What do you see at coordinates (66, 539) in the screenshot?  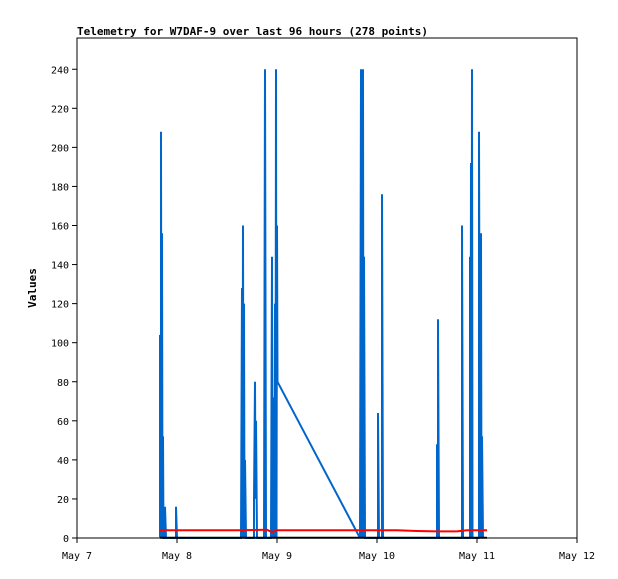 I see `y-tick-label: 0` at bounding box center [66, 539].